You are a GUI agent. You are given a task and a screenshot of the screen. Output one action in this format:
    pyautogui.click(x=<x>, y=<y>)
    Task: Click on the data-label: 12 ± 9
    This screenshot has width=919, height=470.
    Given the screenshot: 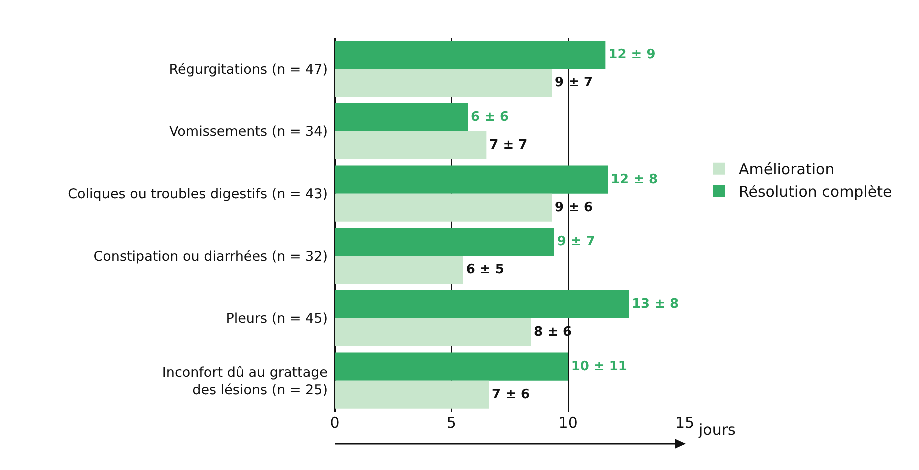 What is the action you would take?
    pyautogui.click(x=632, y=55)
    